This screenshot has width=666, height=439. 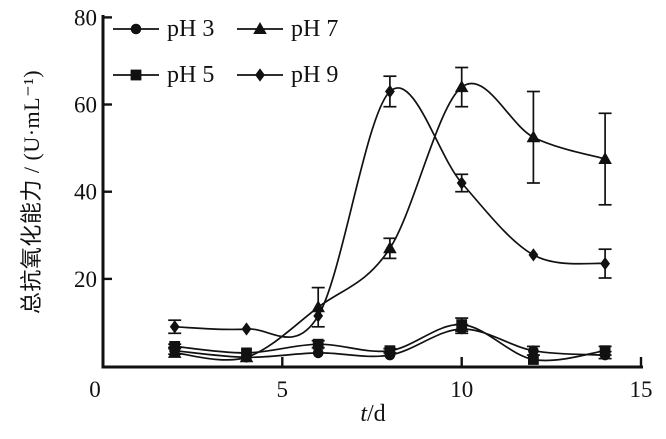 I want to click on x-axis-label: t/d, so click(x=373, y=414).